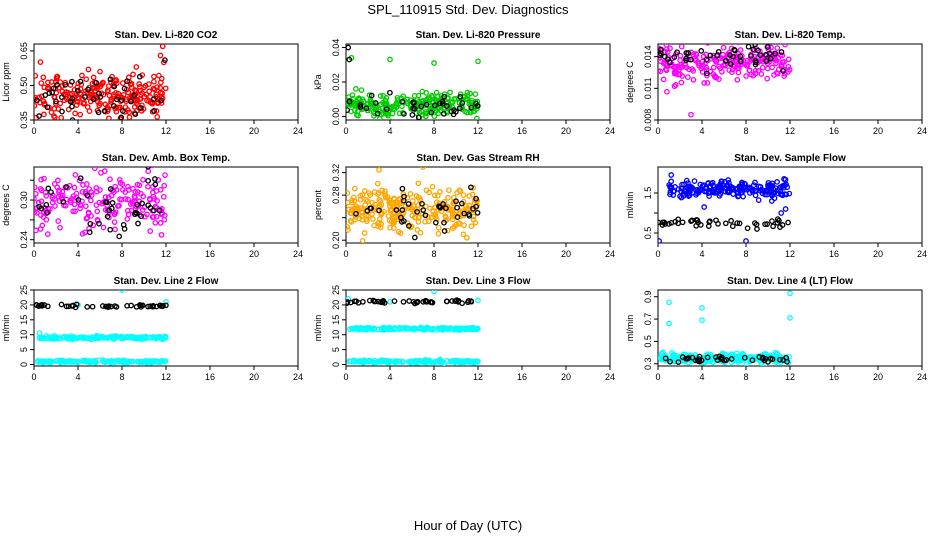 This screenshot has height=540, width=936. I want to click on x-tick-label: 8, so click(745, 377).